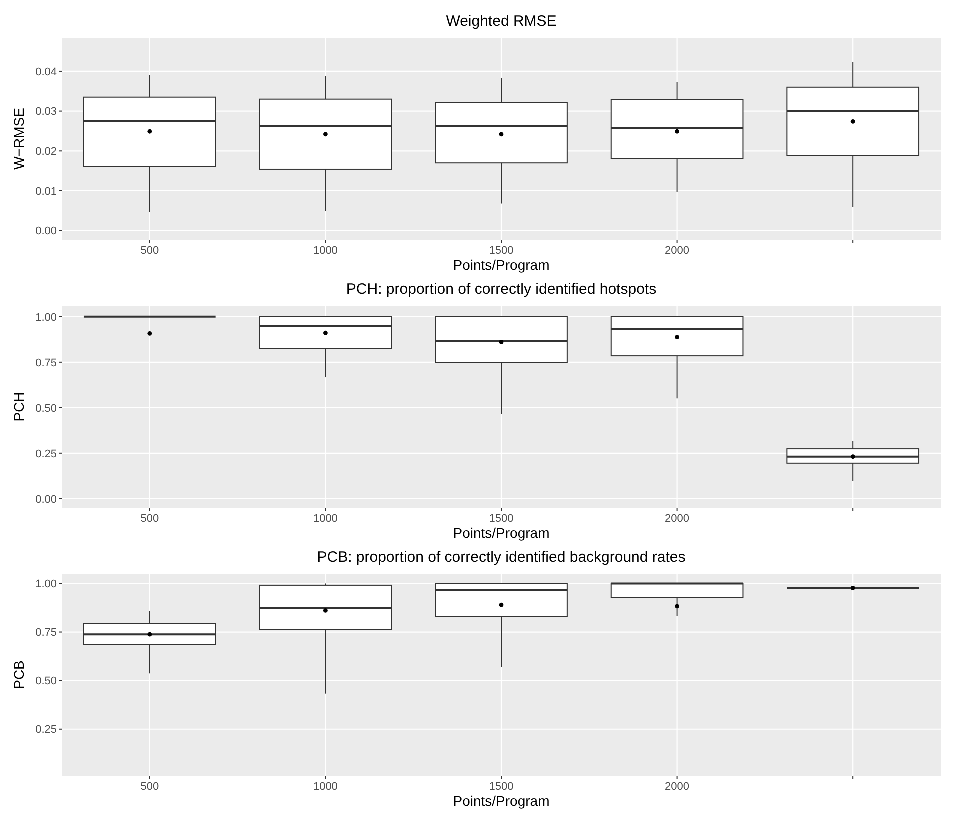 This screenshot has height=819, width=953. Describe the element at coordinates (501, 557) in the screenshot. I see `chart-title: PCB: proportion of correctly identified background rates` at that location.